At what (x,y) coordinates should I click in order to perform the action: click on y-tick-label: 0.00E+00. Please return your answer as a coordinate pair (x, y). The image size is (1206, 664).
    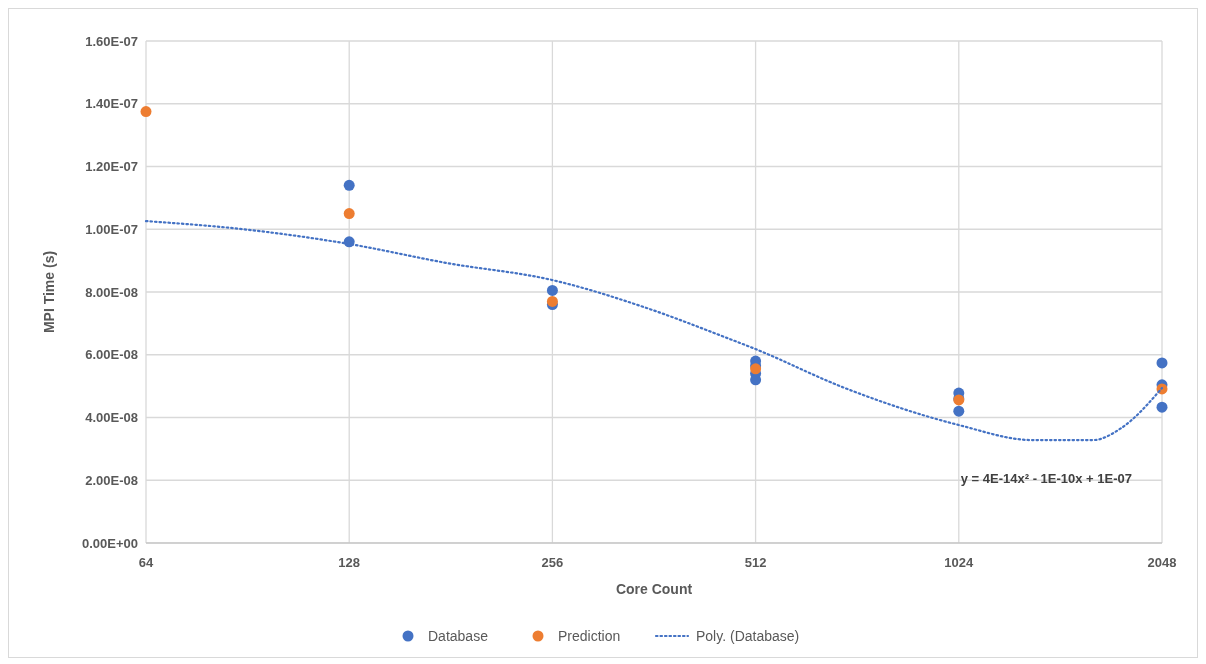
    Looking at the image, I should click on (109, 543).